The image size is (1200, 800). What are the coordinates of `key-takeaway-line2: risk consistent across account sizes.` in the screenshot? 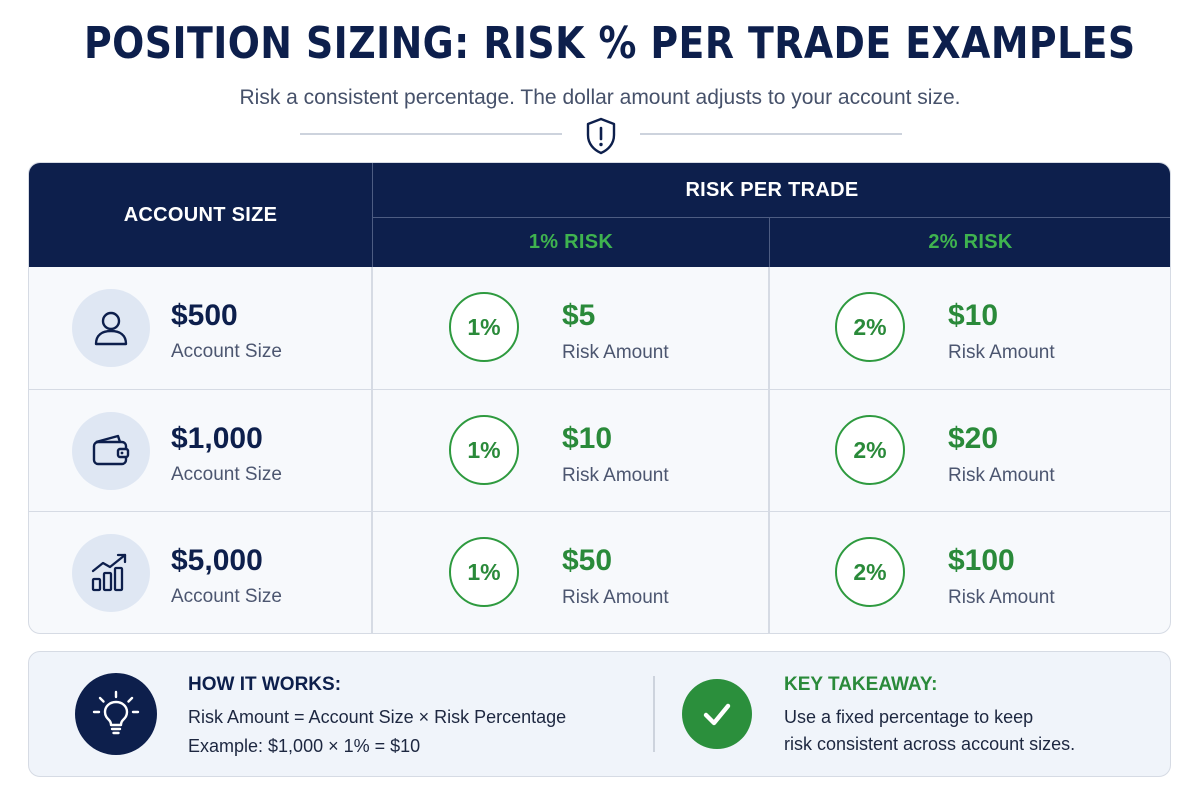 It's located at (930, 744).